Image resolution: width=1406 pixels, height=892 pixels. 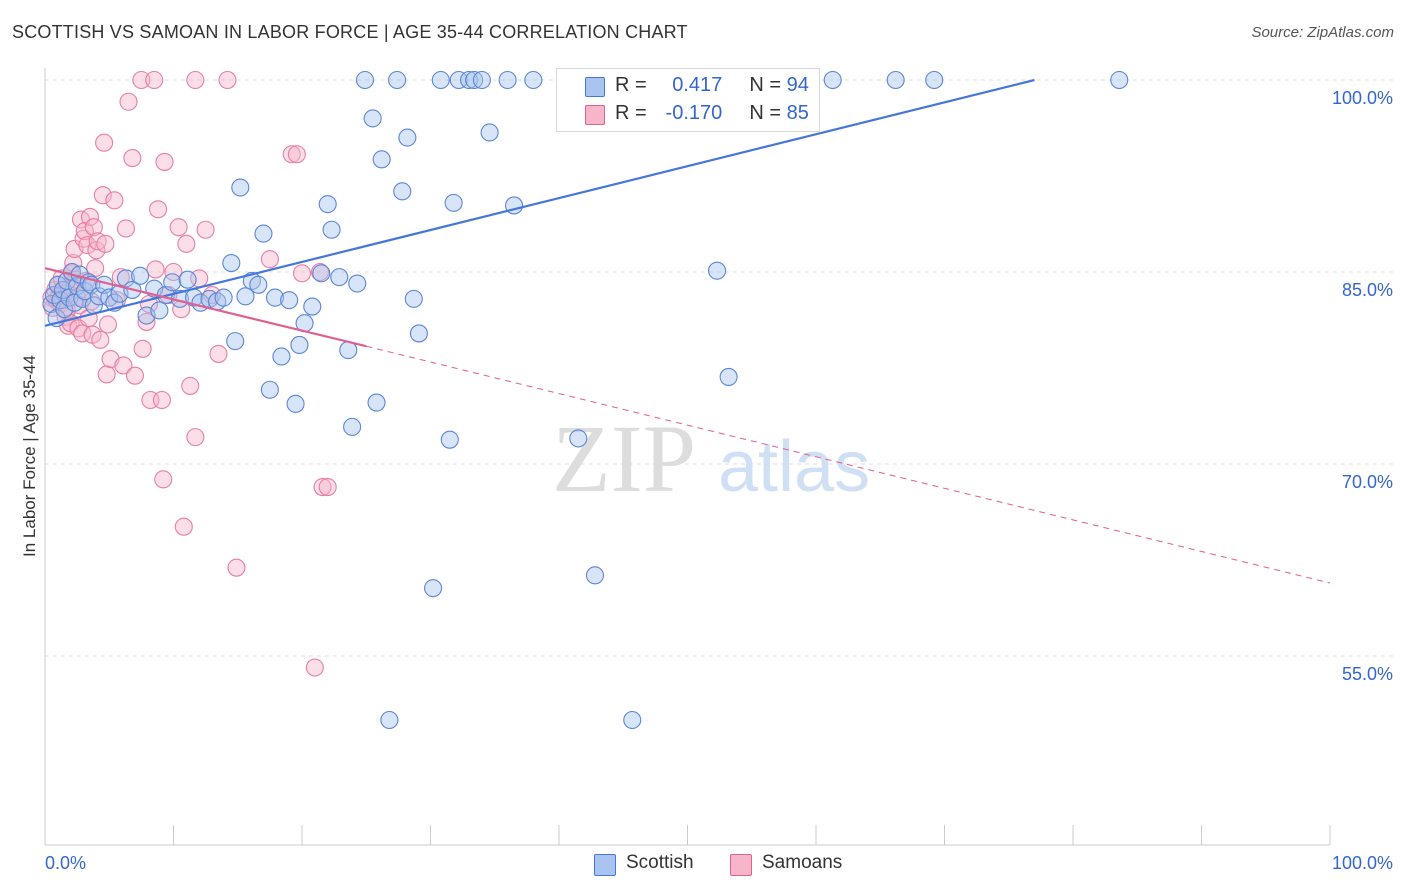 What do you see at coordinates (688, 100) in the screenshot?
I see `stats-legend: R = 0.417 N = 94 R = -0.170 N = 85` at bounding box center [688, 100].